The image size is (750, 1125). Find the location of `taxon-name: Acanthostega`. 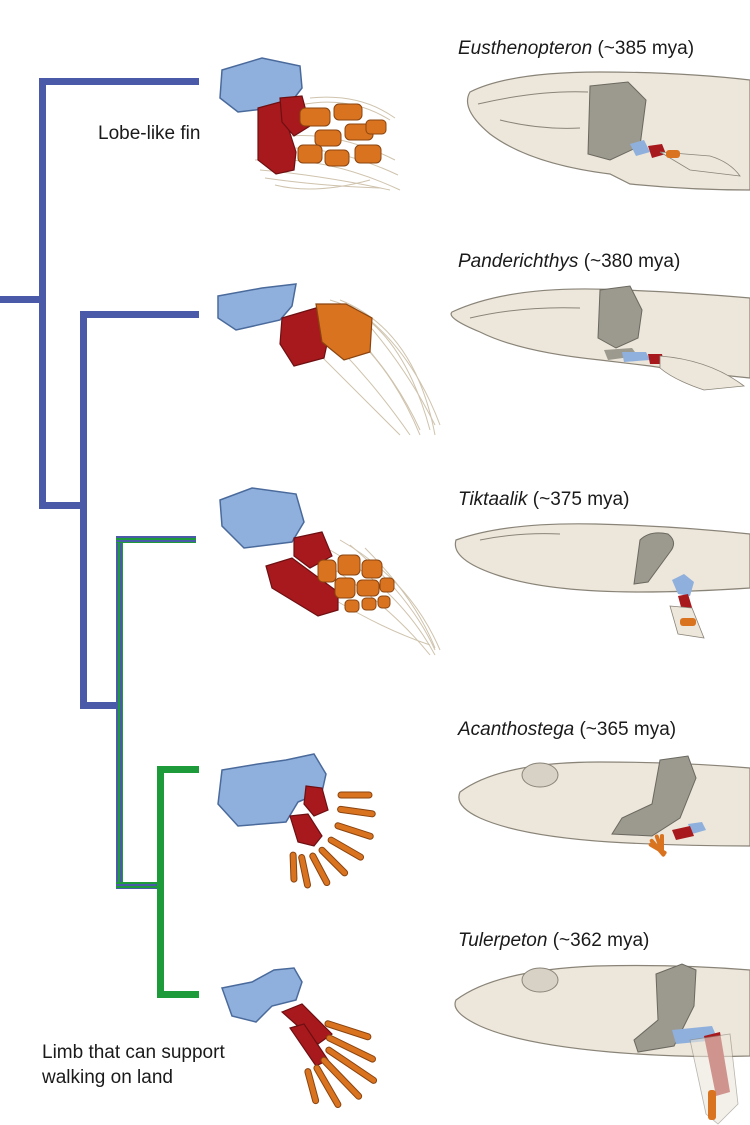

taxon-name: Acanthostega is located at coordinates (516, 729).